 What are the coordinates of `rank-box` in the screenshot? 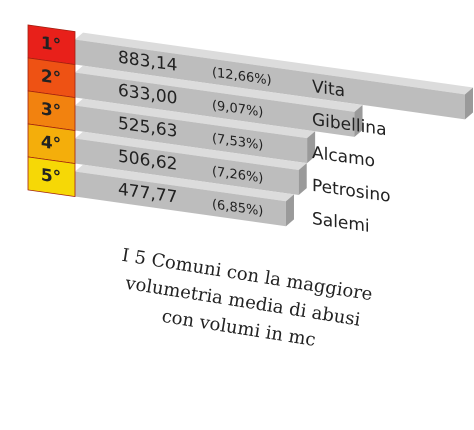 It's located at (51, 176).